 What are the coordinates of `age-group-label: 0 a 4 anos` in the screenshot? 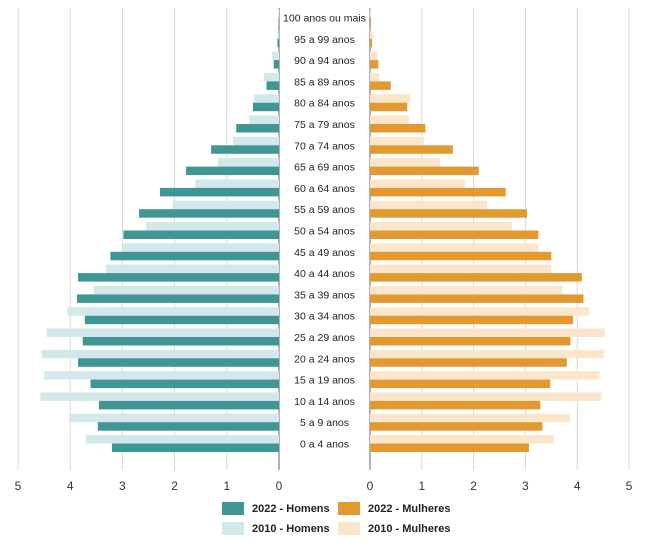 It's located at (324, 445).